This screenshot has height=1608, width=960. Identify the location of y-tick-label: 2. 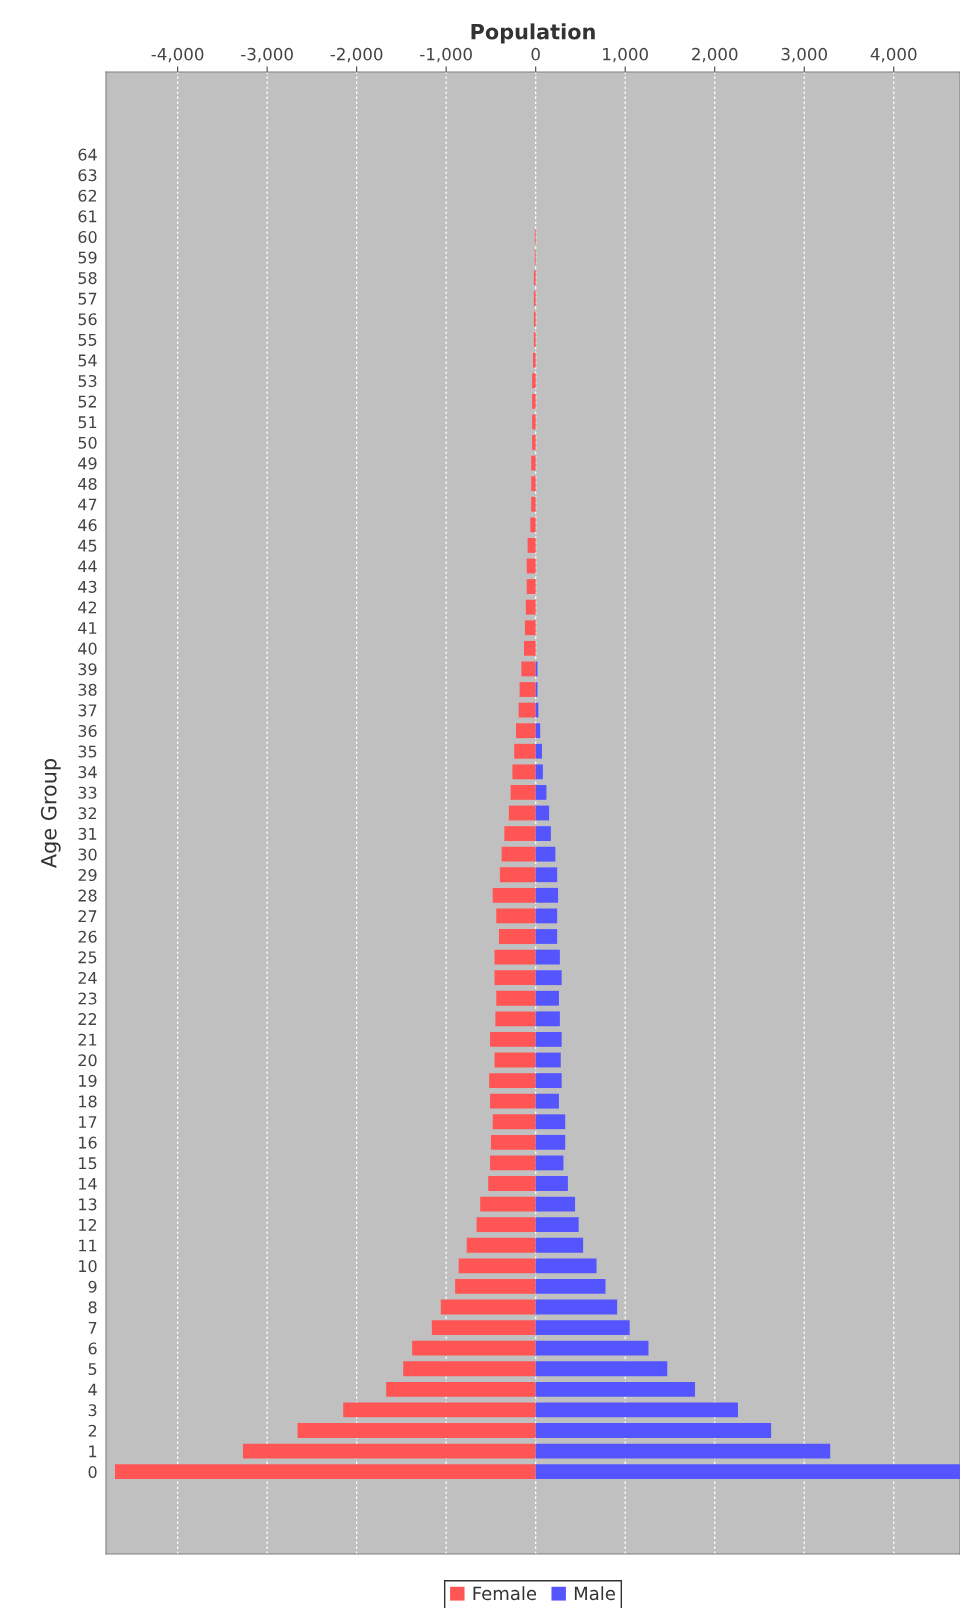
(92, 1430).